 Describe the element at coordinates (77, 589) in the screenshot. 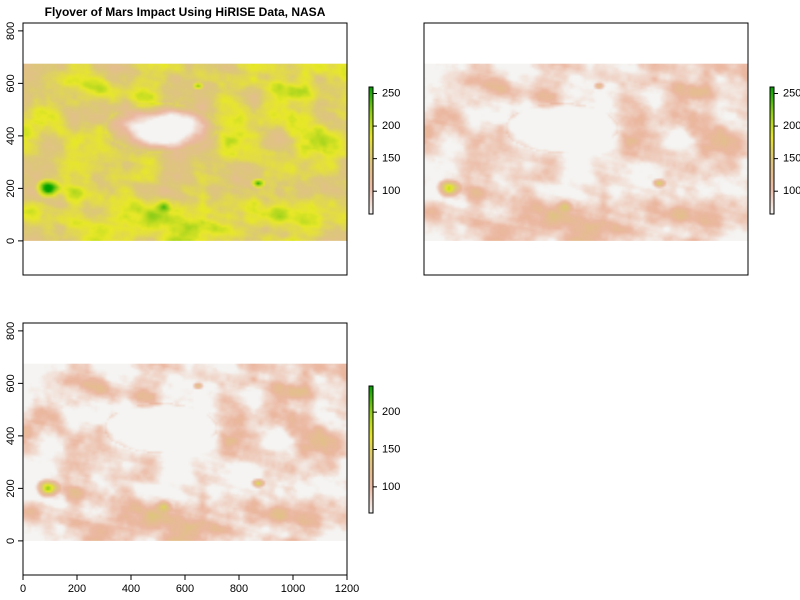

I see `x-tick-label: 200` at that location.